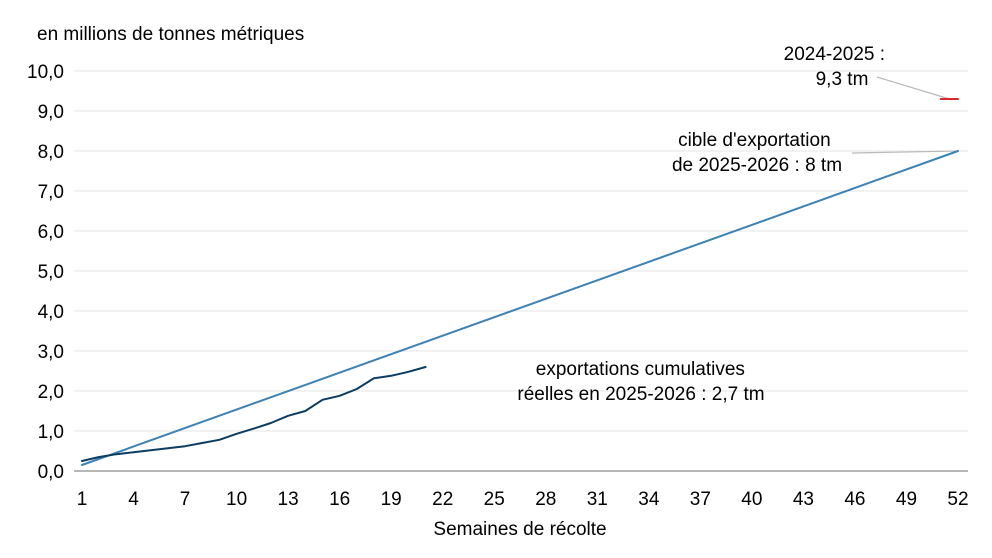 The width and height of the screenshot is (992, 558). What do you see at coordinates (494, 499) in the screenshot?
I see `x-tick-label: 25` at bounding box center [494, 499].